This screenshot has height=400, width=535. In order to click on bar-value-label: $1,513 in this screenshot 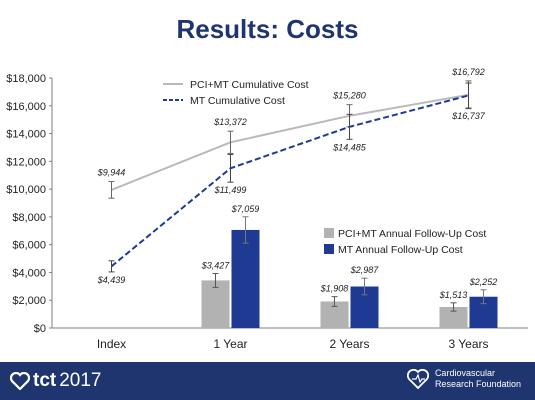, I will do `click(453, 295)`.